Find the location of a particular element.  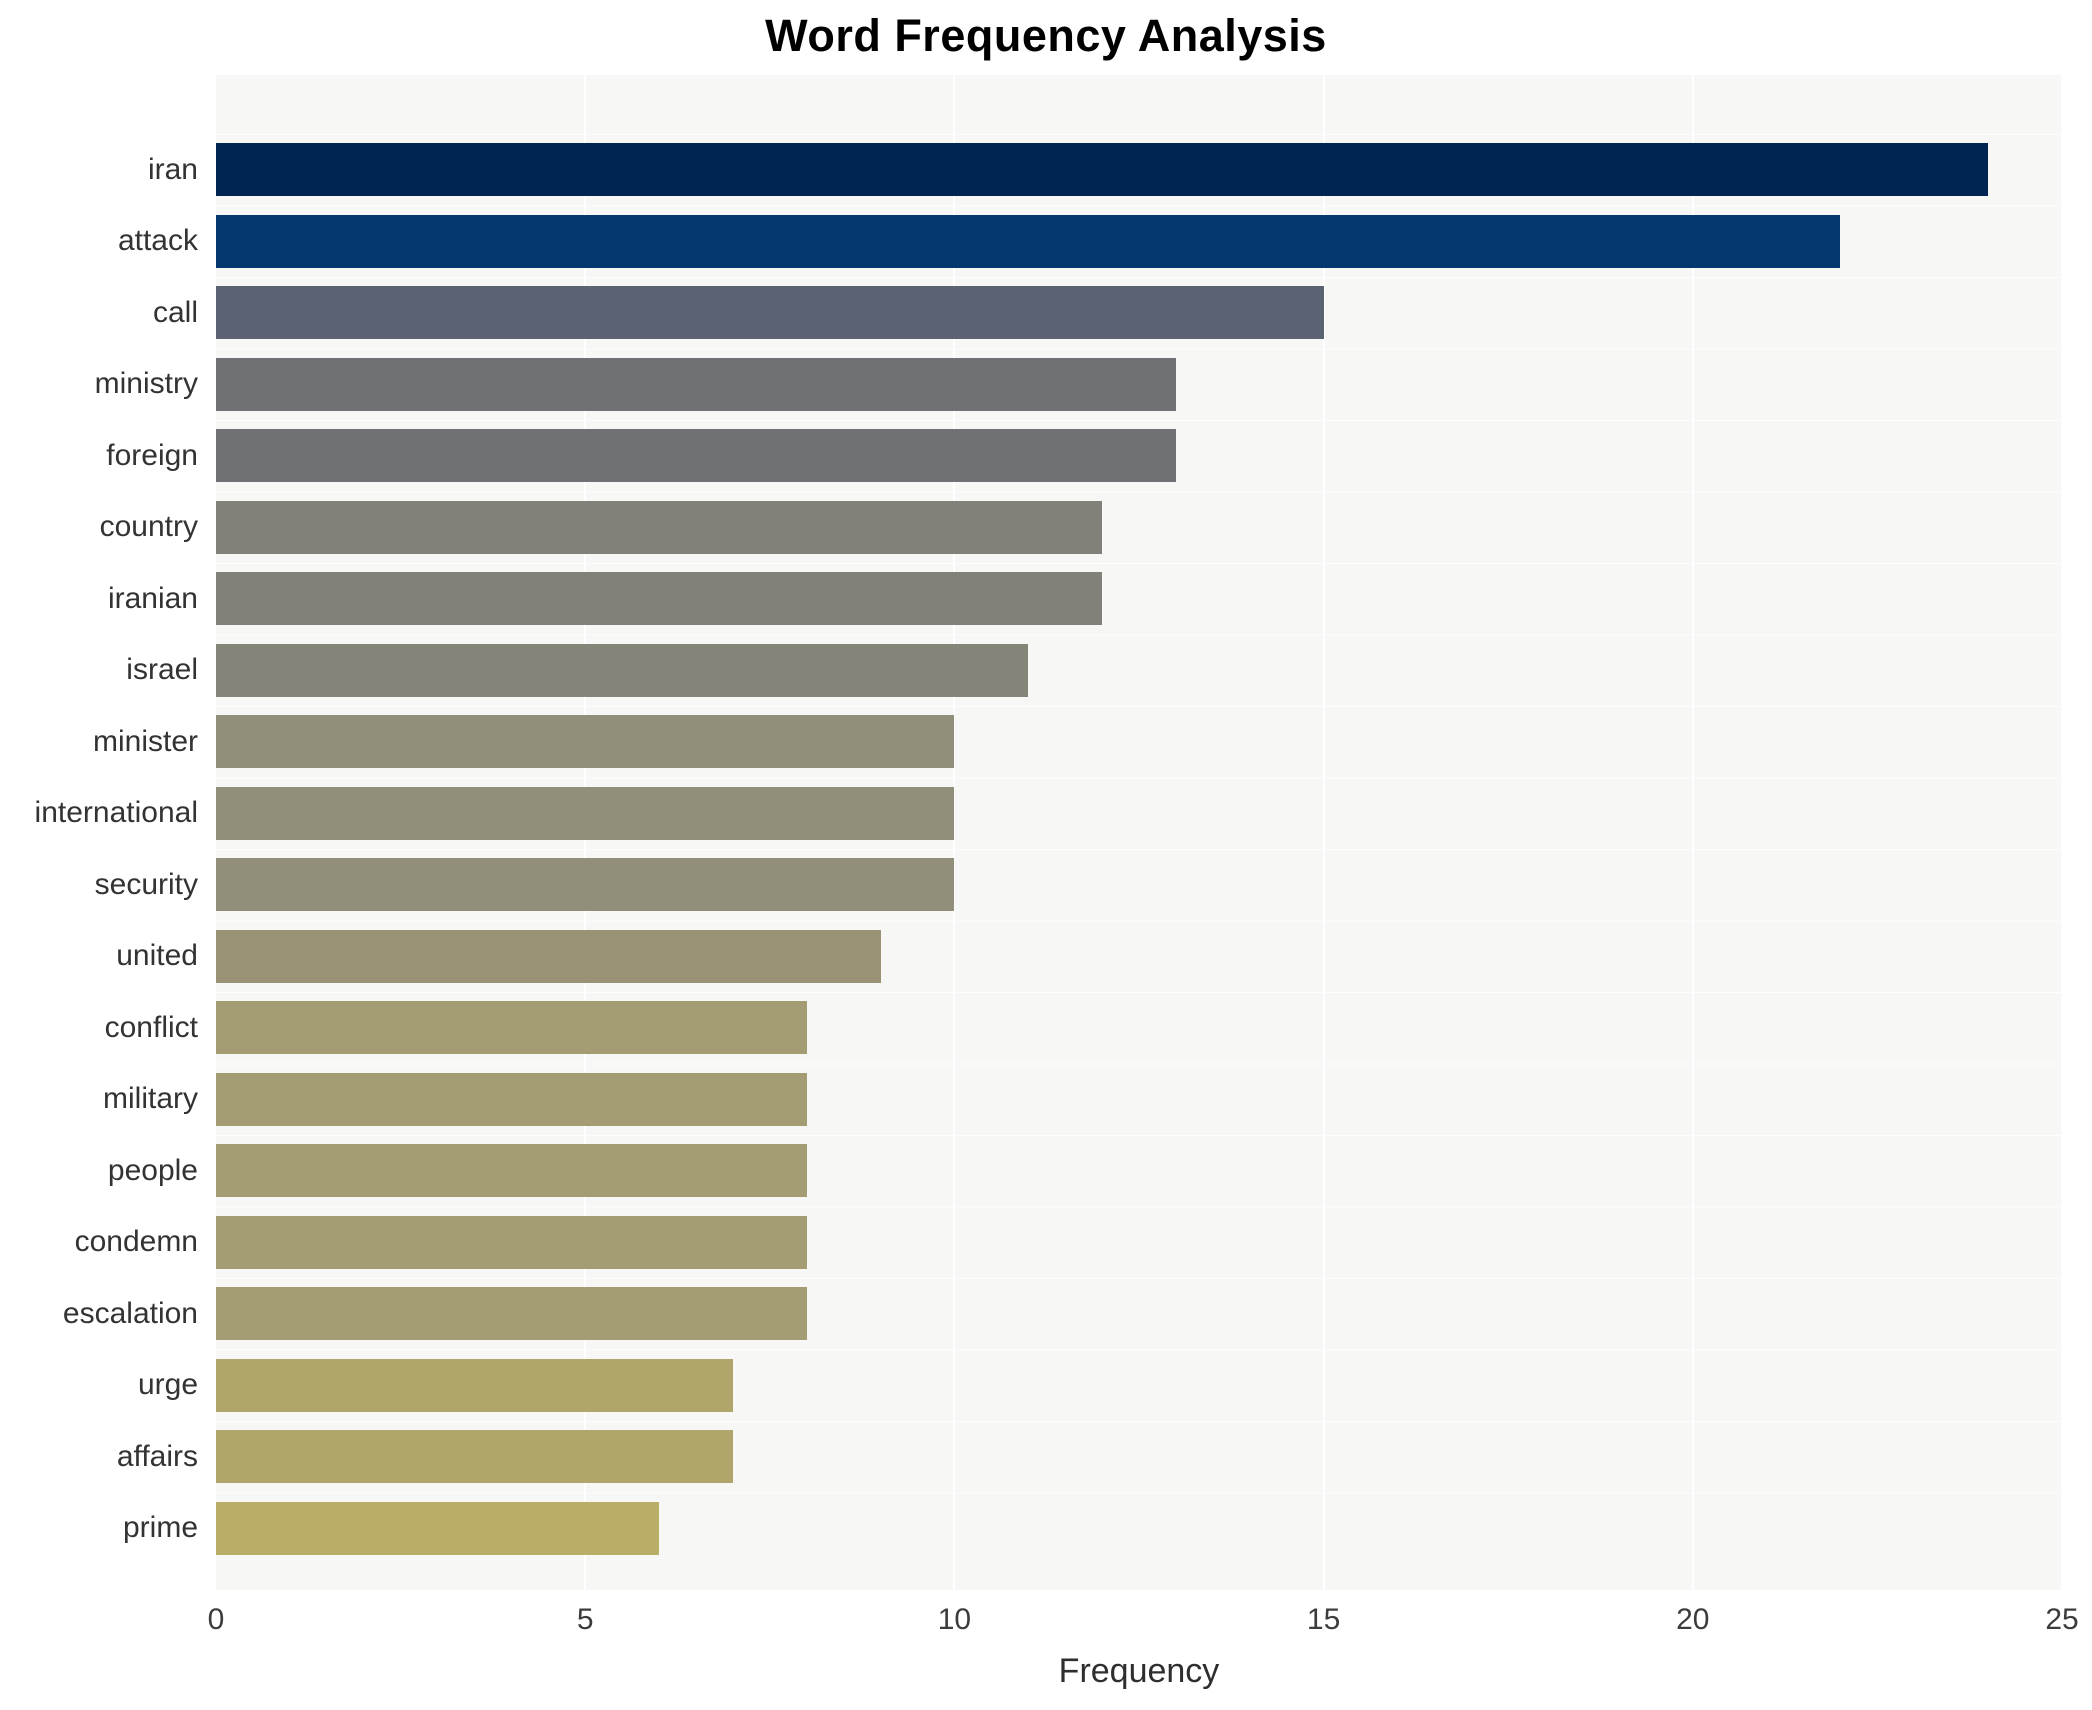

category-label: united is located at coordinates (157, 956).